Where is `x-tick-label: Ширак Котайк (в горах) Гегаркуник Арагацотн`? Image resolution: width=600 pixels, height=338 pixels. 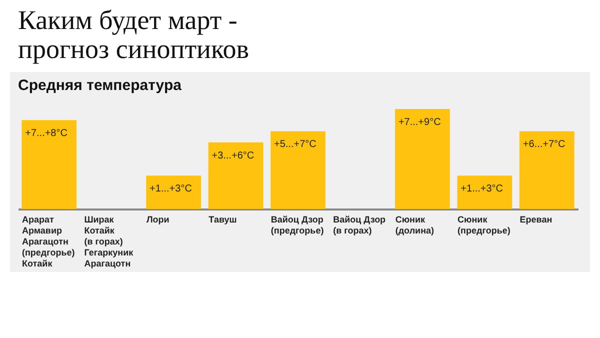 x-tick-label: Ширак Котайк (в горах) Гегаркуник Арагацотн is located at coordinates (109, 241).